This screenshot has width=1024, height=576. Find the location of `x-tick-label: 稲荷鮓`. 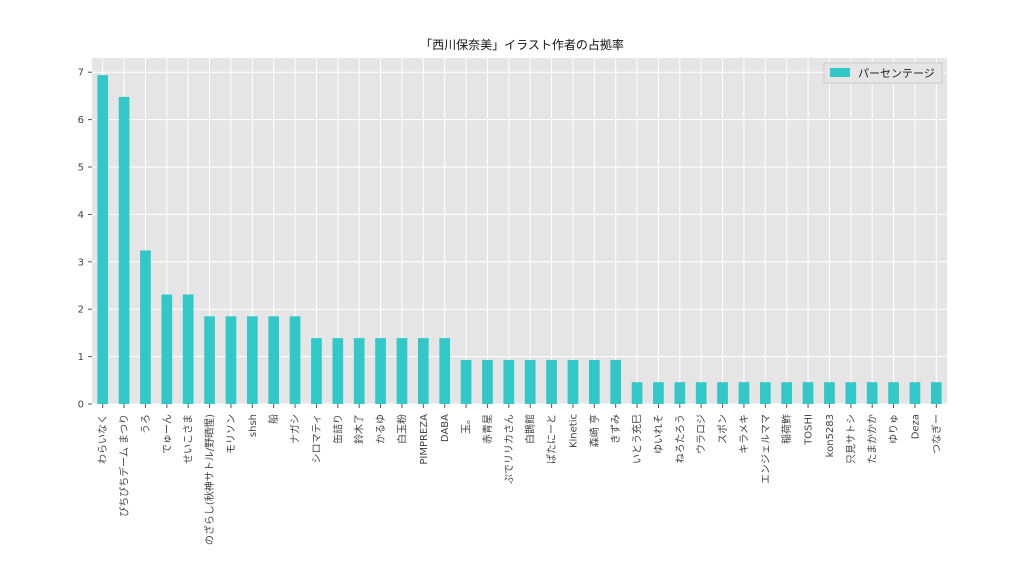

x-tick-label: 稲荷鮓 is located at coordinates (786, 429).